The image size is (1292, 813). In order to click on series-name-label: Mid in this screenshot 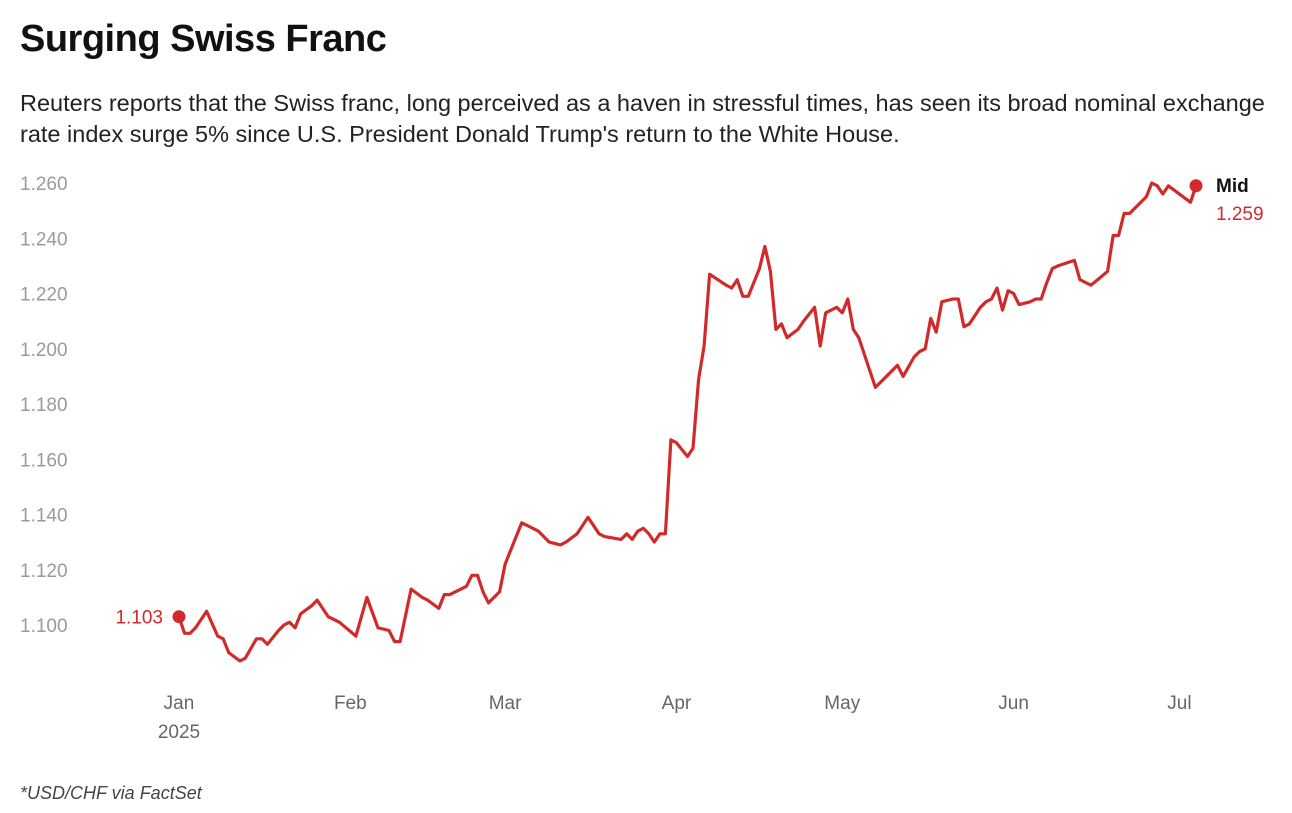, I will do `click(1232, 186)`.